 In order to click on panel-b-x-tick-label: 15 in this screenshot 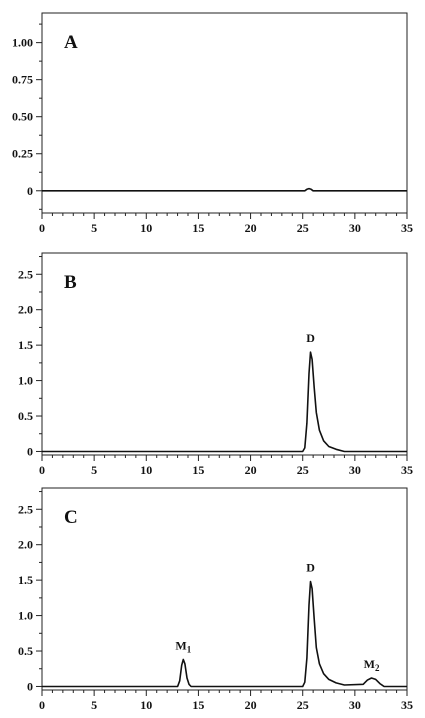, I will do `click(198, 470)`.